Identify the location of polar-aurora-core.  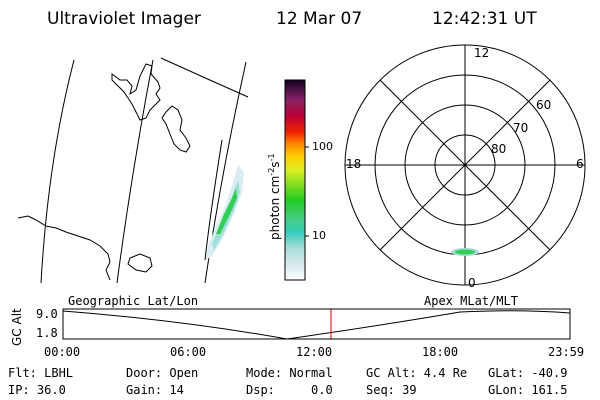
(465, 252).